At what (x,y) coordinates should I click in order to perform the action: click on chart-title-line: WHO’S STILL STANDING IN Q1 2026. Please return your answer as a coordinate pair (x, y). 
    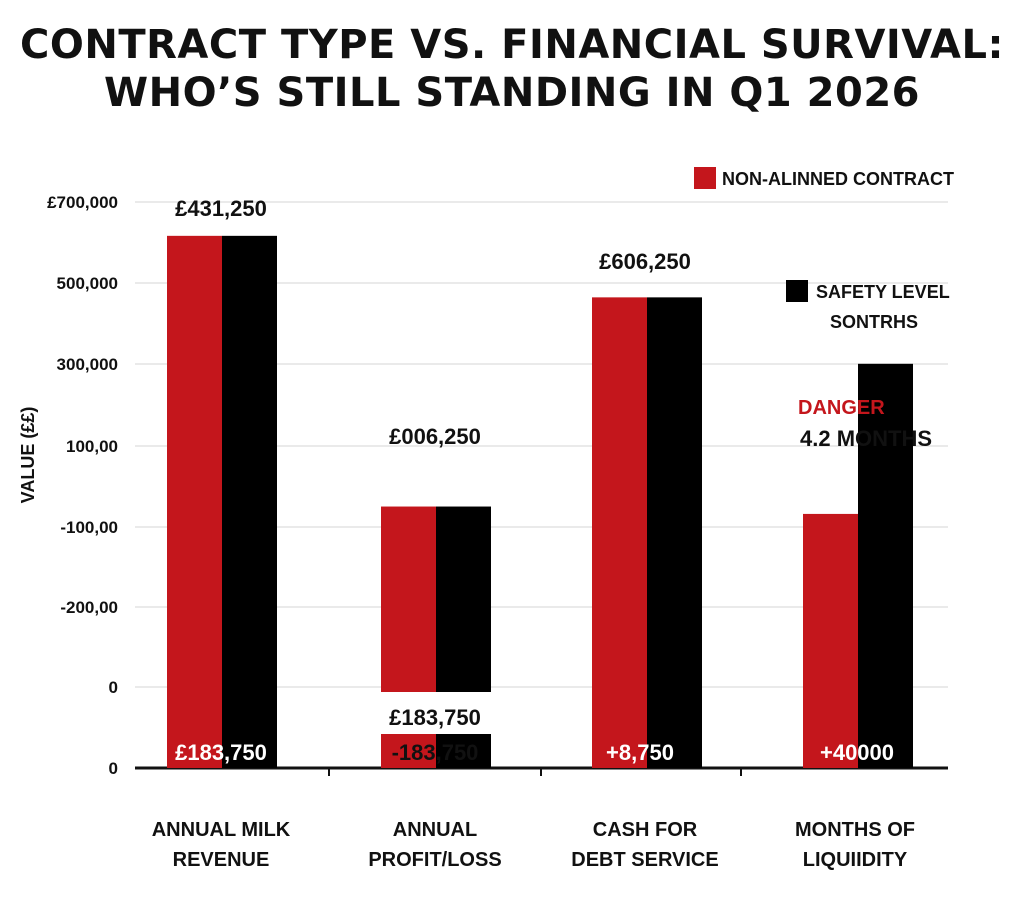
    Looking at the image, I should click on (512, 93).